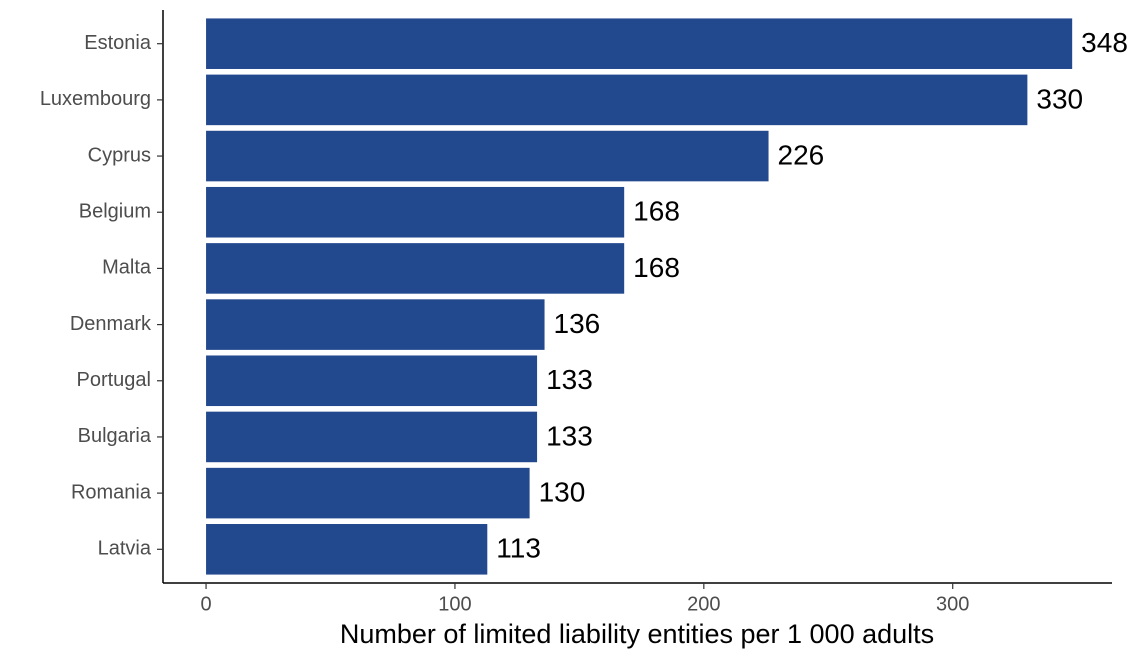 The width and height of the screenshot is (1136, 652). I want to click on y-tick-label: Denmark, so click(111, 324).